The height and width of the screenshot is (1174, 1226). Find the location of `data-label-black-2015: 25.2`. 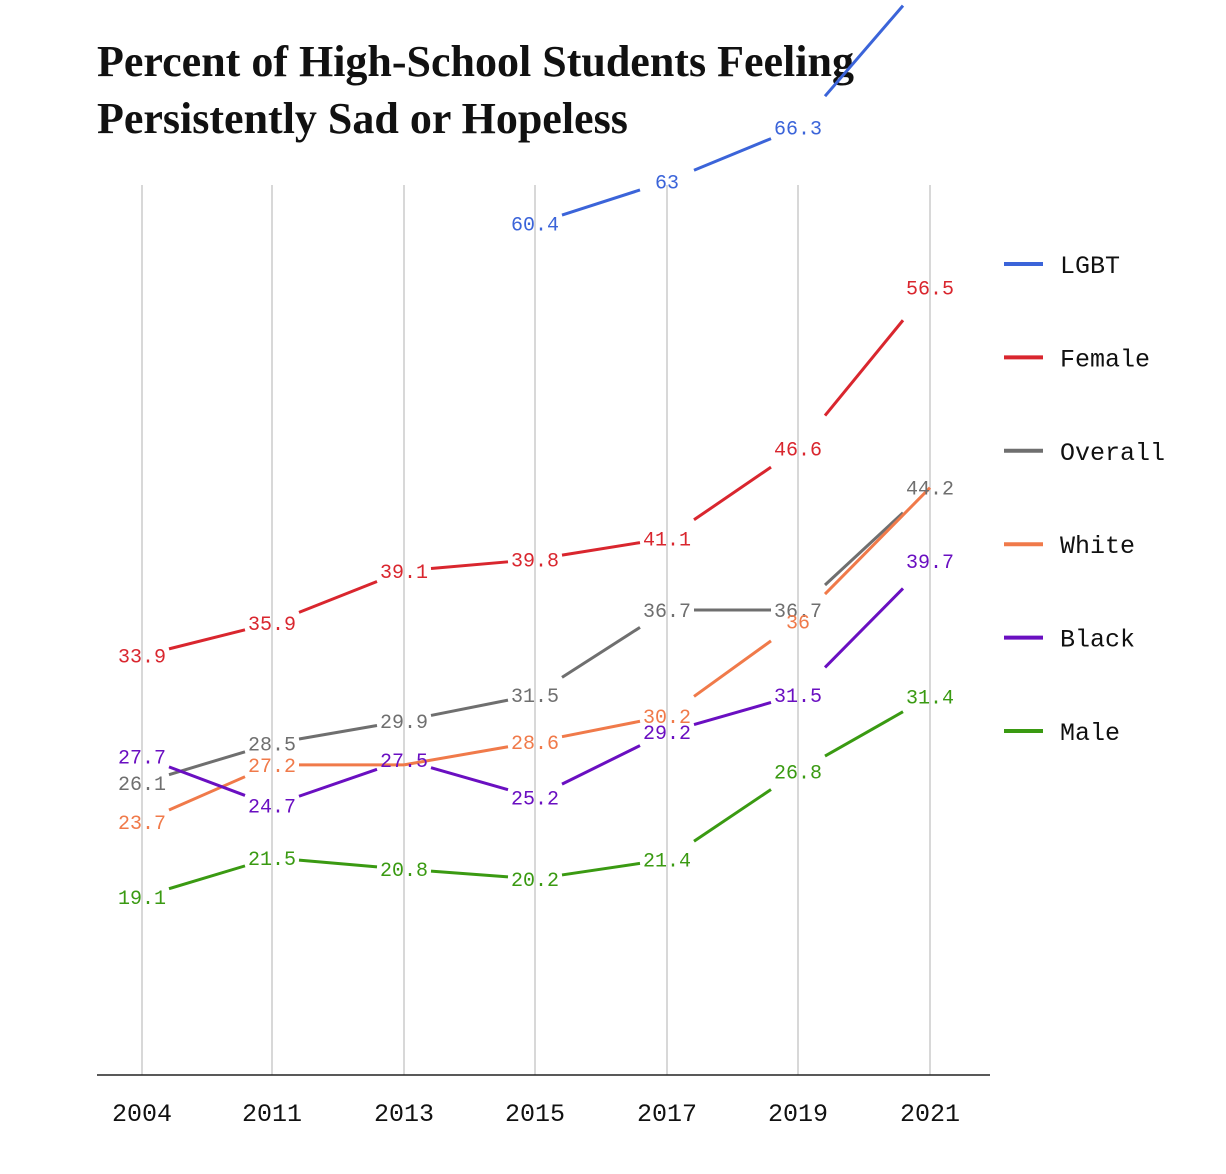

data-label-black-2015: 25.2 is located at coordinates (535, 799).